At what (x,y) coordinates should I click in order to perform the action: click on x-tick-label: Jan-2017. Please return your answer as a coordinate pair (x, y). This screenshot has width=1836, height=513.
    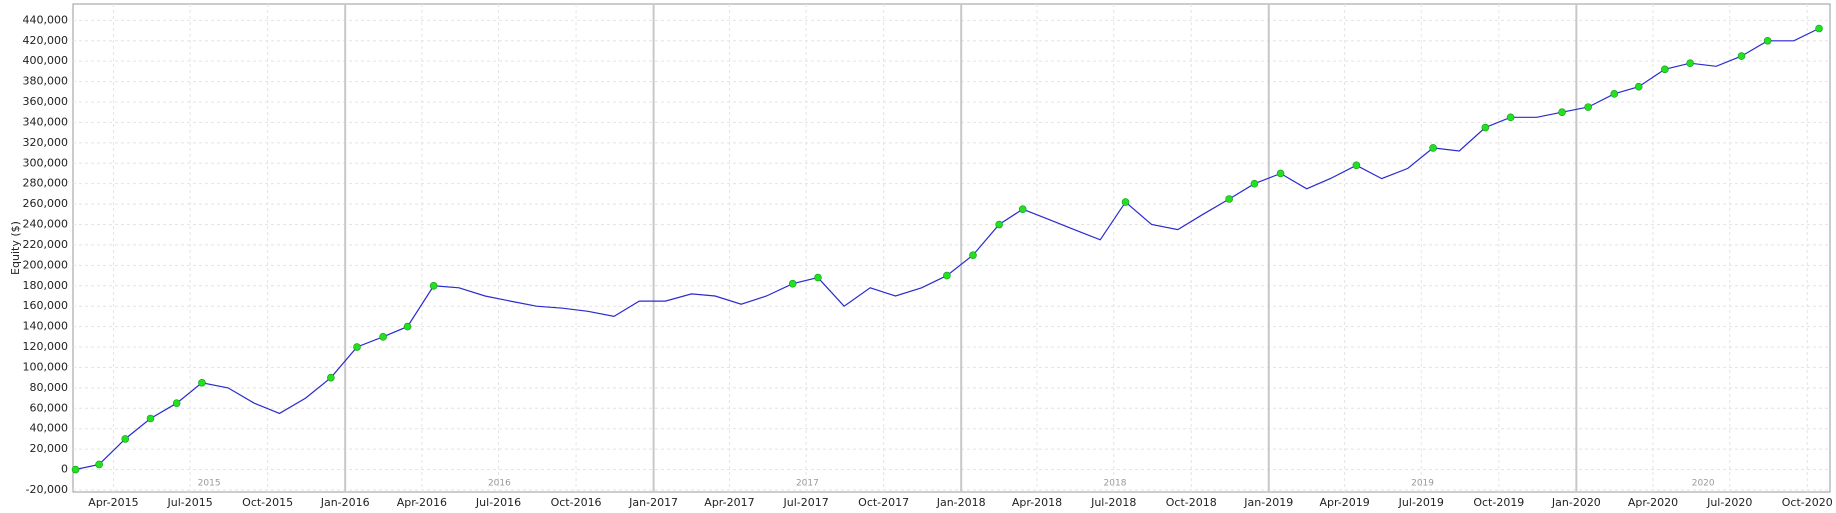
    Looking at the image, I should click on (653, 502).